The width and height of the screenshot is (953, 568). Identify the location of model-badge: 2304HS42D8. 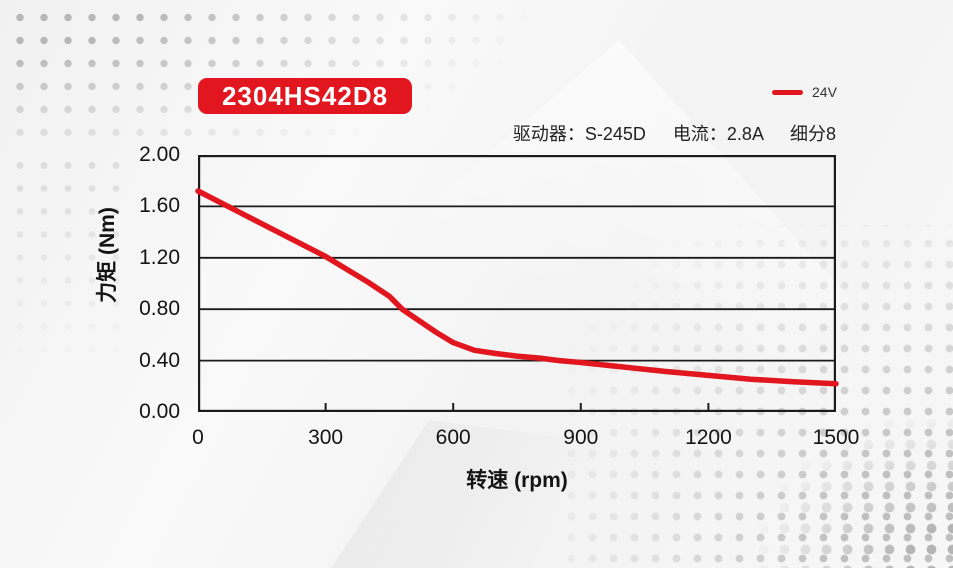
(305, 96).